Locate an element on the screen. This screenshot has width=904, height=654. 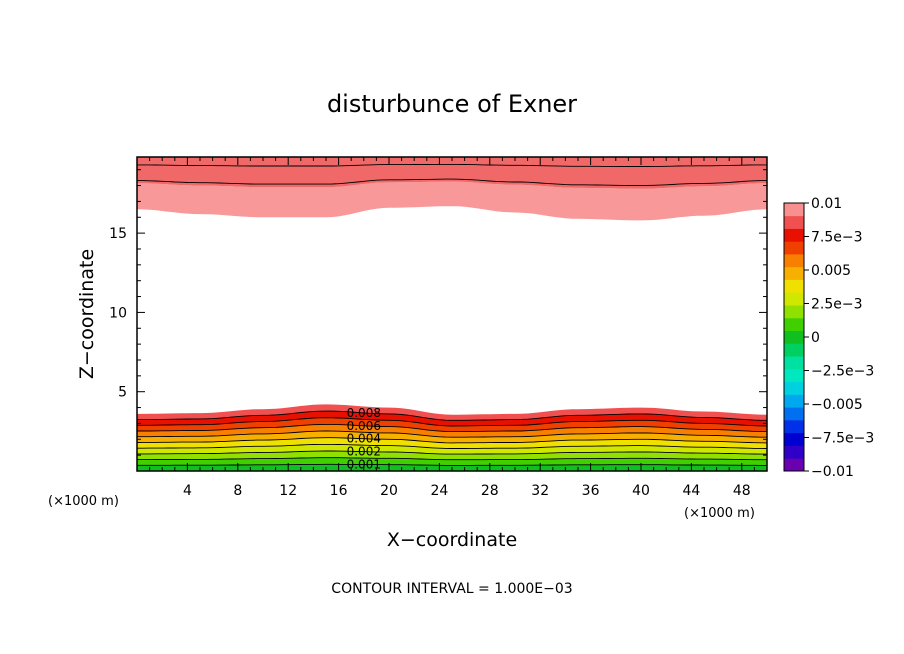
colorbar-tick-label: −0.005 is located at coordinates (837, 405).